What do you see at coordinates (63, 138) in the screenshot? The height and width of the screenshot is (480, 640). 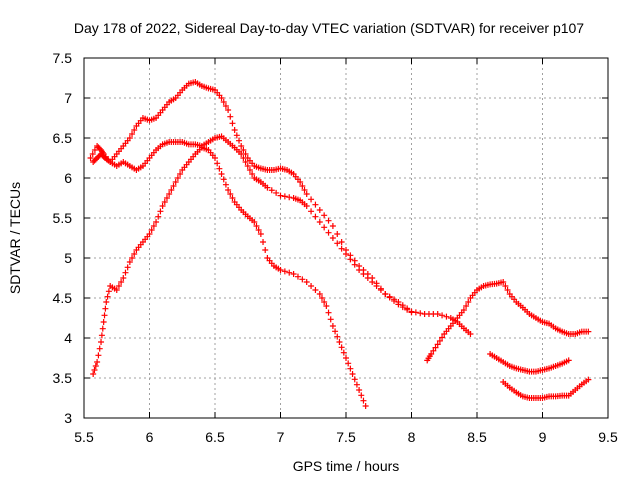 I see `y-tick-label: 6.5` at bounding box center [63, 138].